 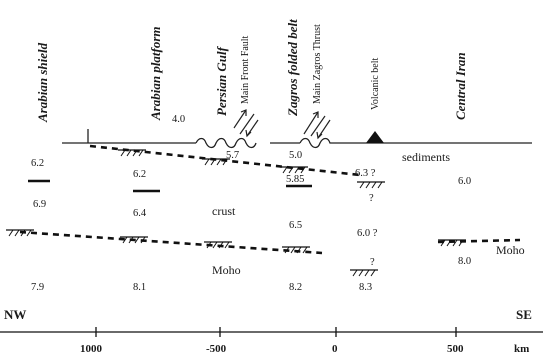 What do you see at coordinates (295, 287) in the screenshot?
I see `velocity-label: 8.2` at bounding box center [295, 287].